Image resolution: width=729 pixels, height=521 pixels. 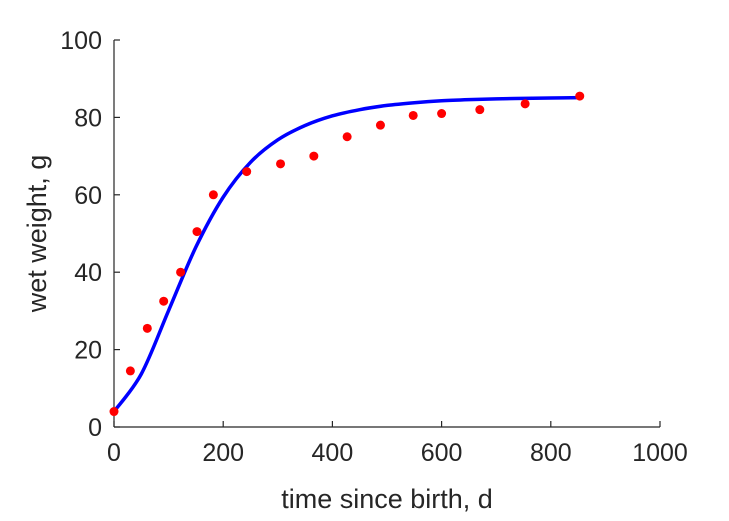 What do you see at coordinates (333, 453) in the screenshot?
I see `x-tick-label: 400` at bounding box center [333, 453].